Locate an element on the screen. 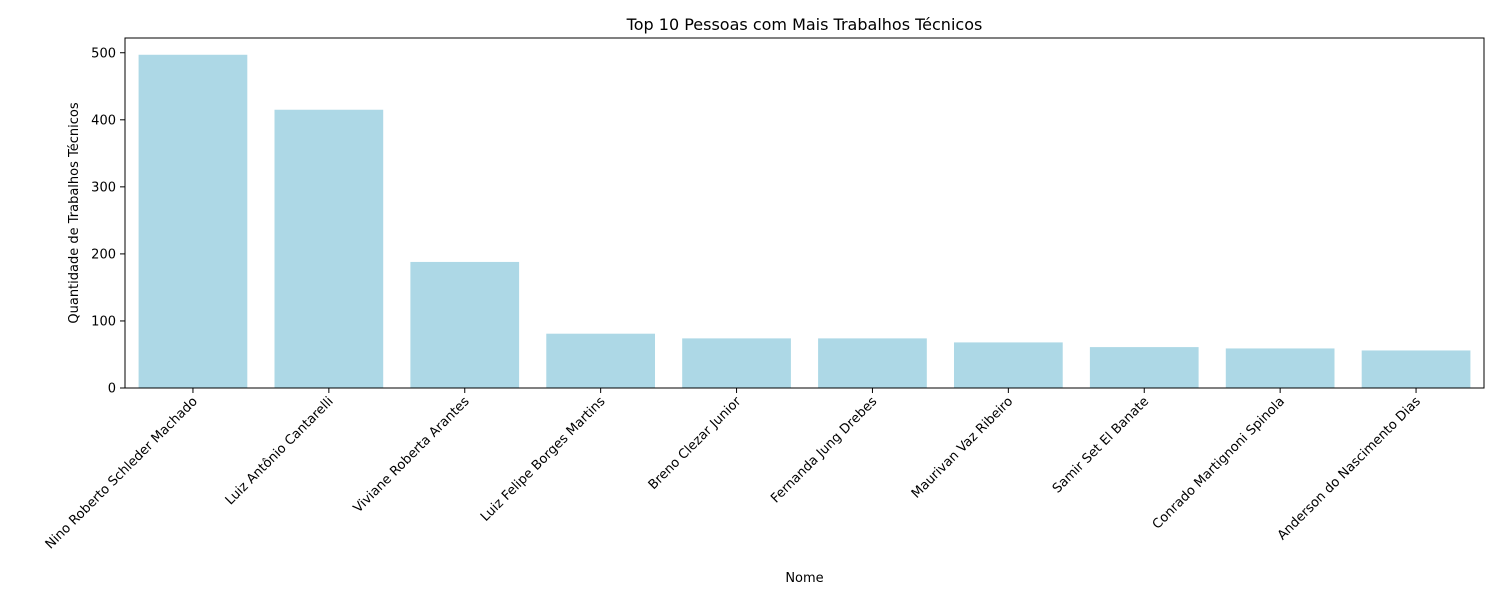 The image size is (1500, 600). y-tick-label-5: 500 is located at coordinates (103, 53).